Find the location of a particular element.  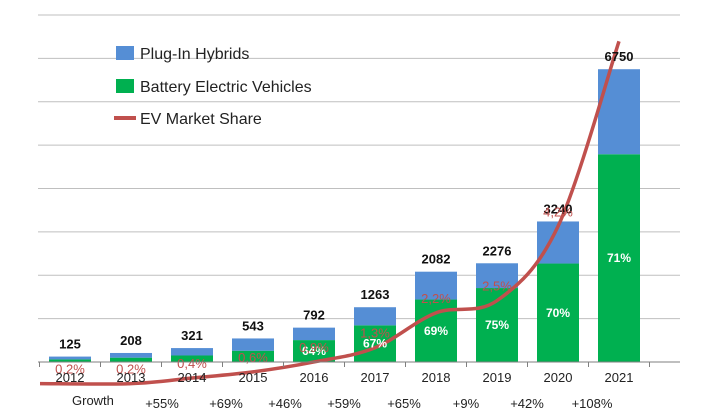

x-tick-label: 2013 is located at coordinates (131, 377).